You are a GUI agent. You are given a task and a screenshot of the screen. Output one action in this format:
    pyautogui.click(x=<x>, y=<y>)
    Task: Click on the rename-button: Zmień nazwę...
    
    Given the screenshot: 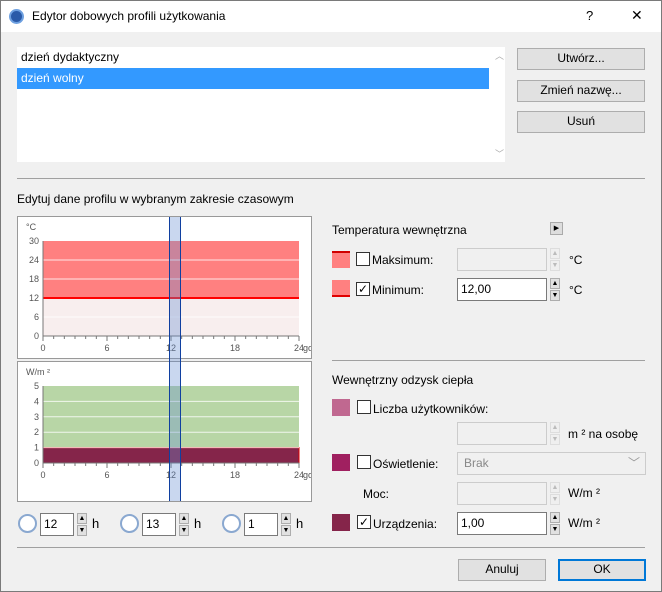 What is the action you would take?
    pyautogui.click(x=581, y=91)
    